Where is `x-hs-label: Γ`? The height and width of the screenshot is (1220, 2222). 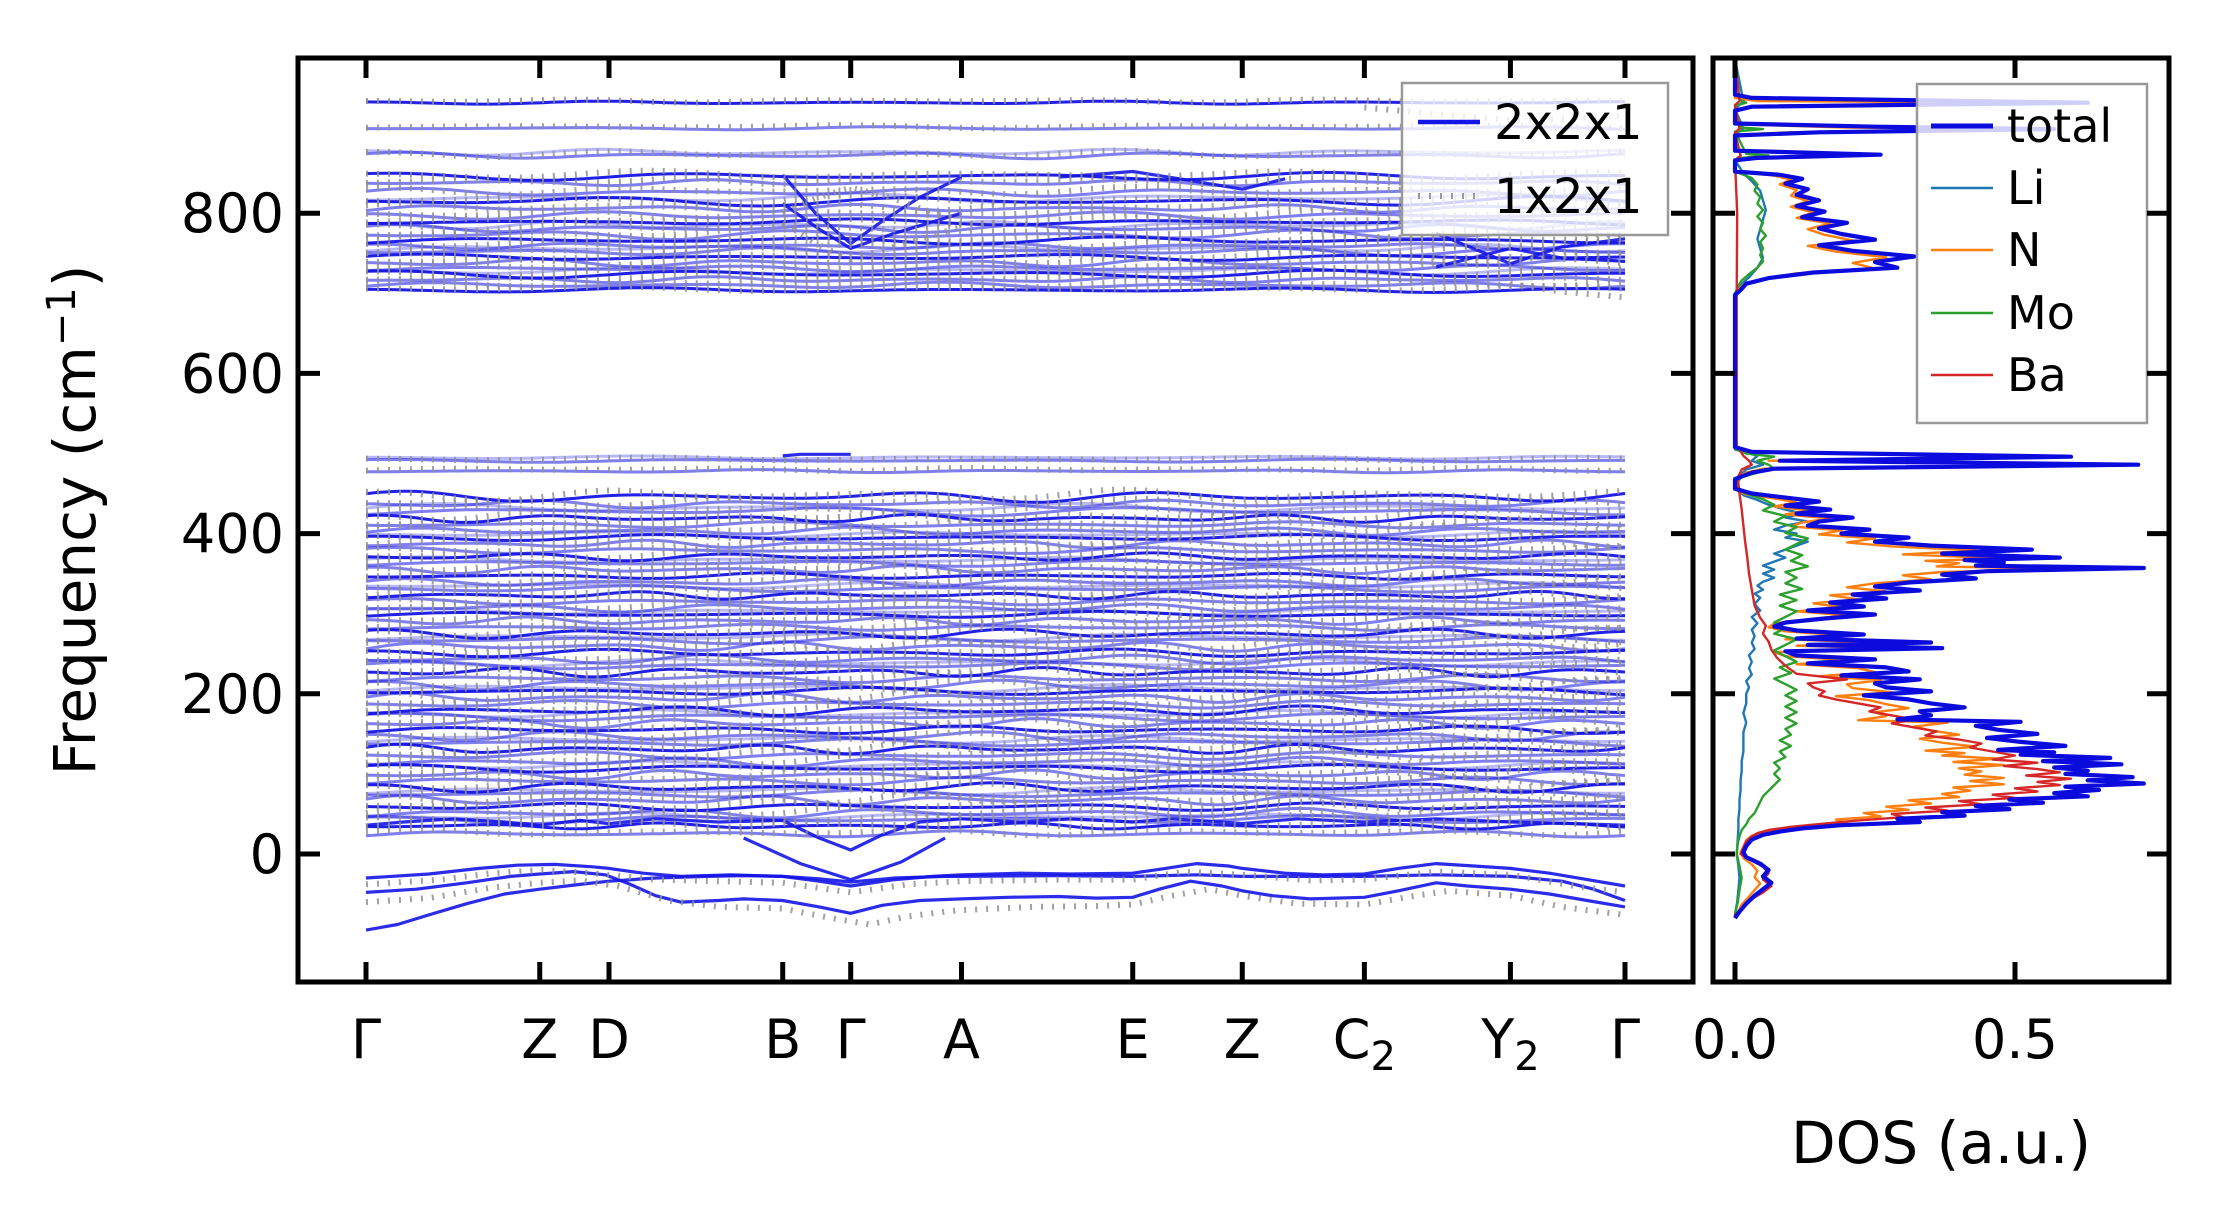 x-hs-label: Γ is located at coordinates (851, 1039).